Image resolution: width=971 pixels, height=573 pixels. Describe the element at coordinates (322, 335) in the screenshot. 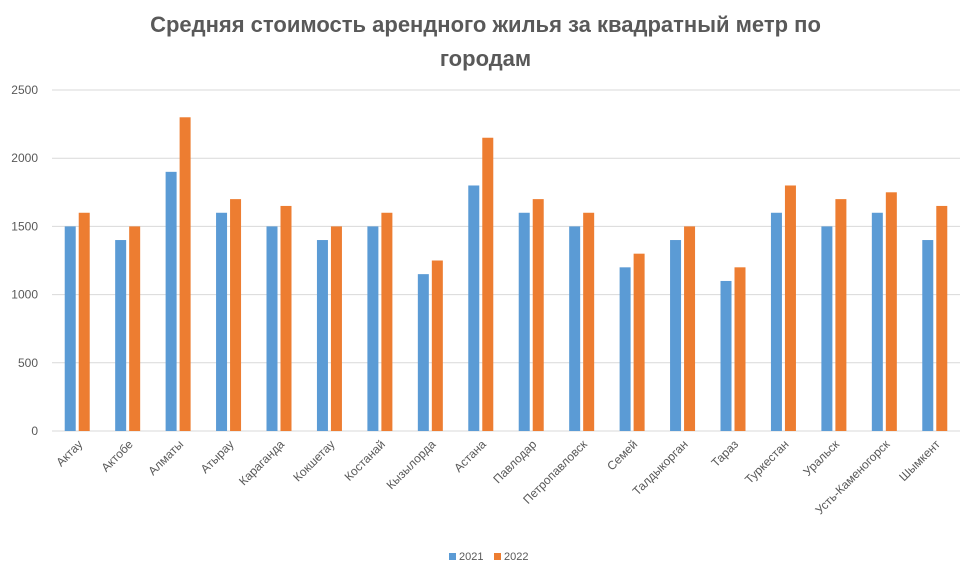

I see `bar-2021-Кокшетау` at that location.